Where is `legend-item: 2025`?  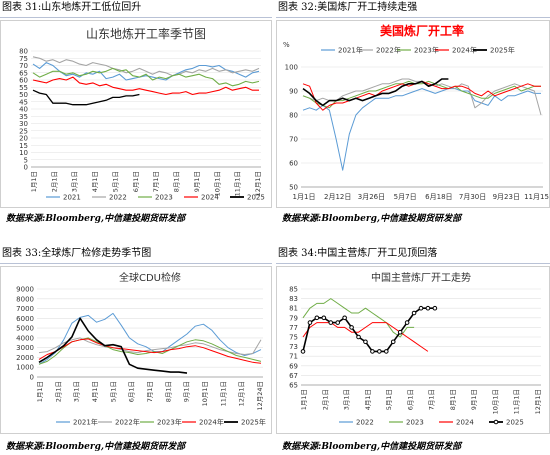
legend-item: 2025 is located at coordinates (247, 198).